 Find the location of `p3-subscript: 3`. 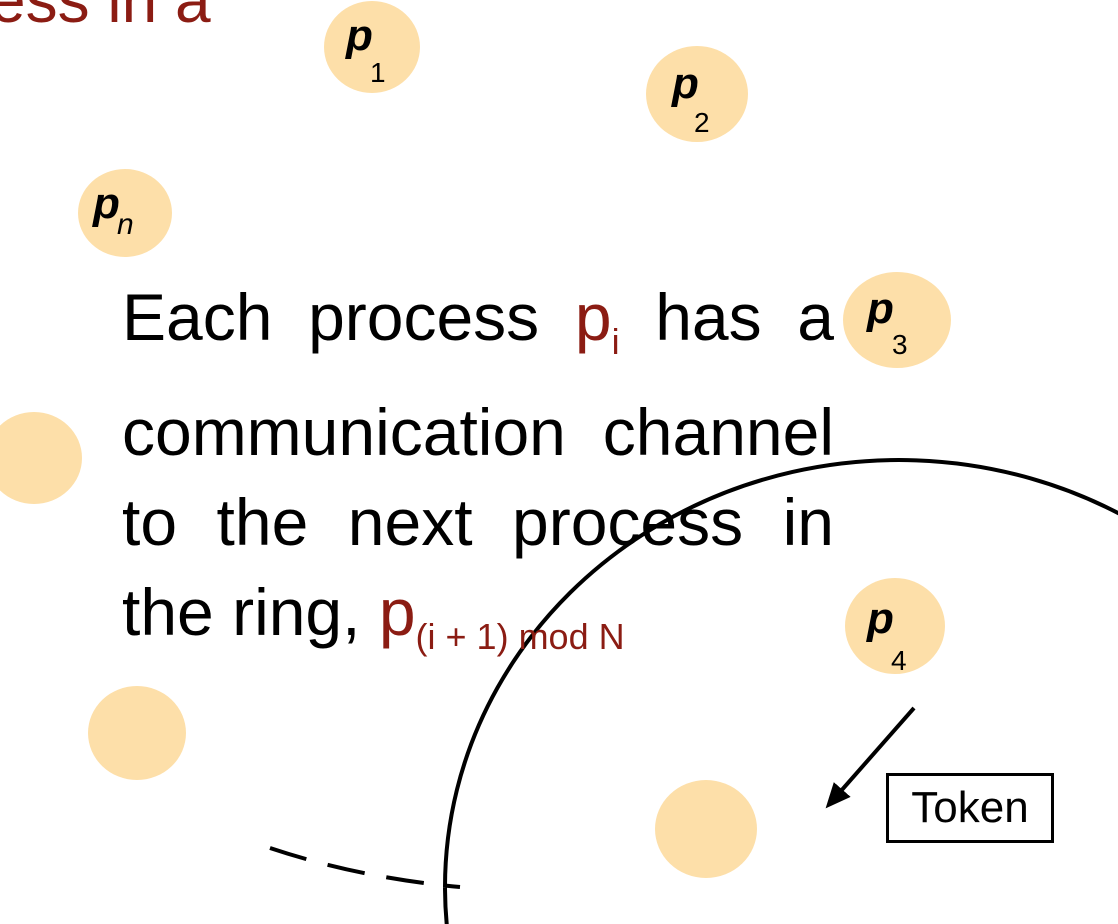

p3-subscript: 3 is located at coordinates (900, 344).